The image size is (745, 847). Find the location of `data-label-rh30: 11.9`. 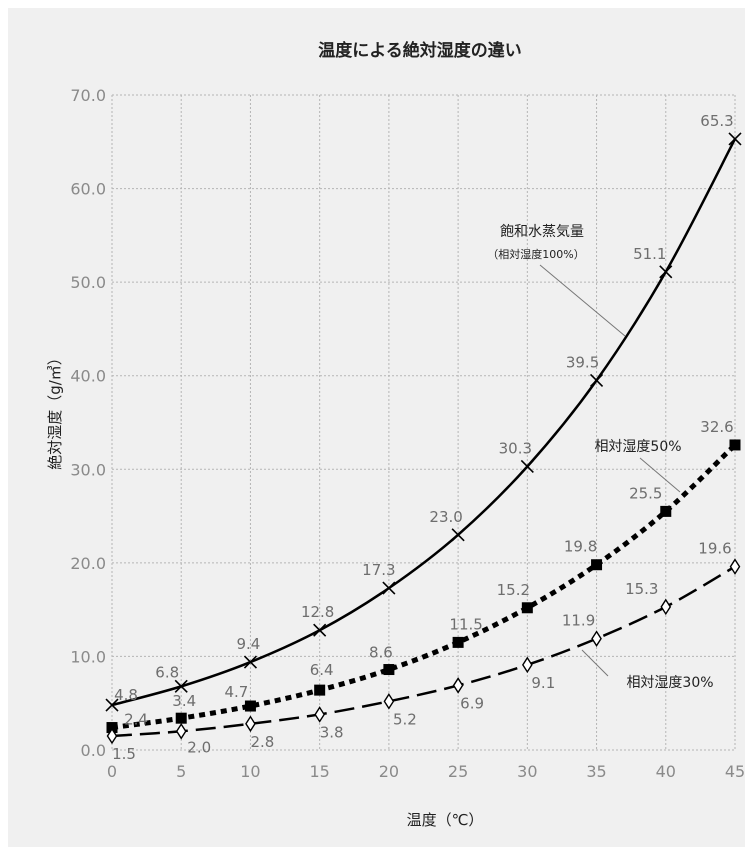

data-label-rh30: 11.9 is located at coordinates (578, 621).